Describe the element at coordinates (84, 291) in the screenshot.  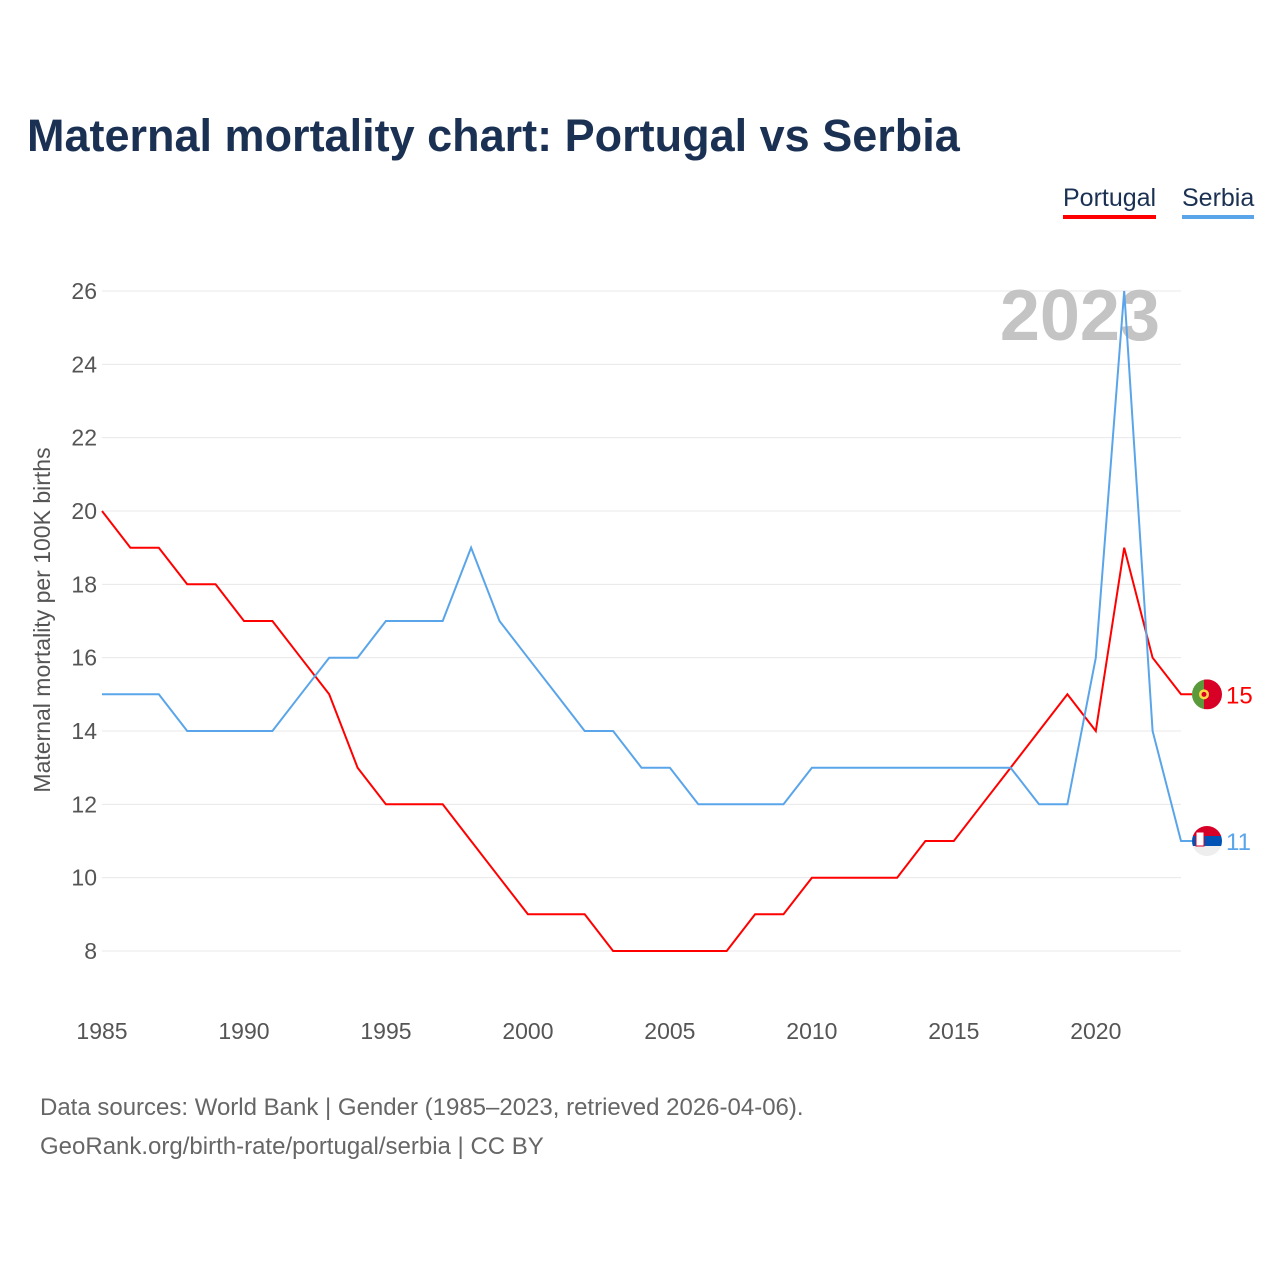
I see `y-tick-label: 26` at that location.